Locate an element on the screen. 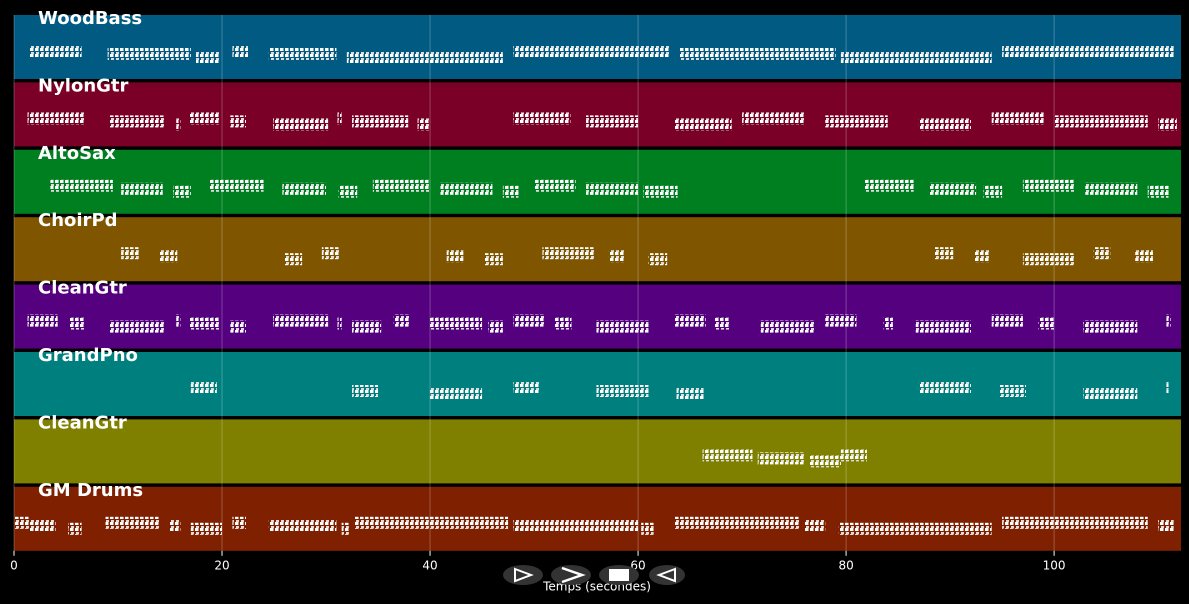  forward-icon is located at coordinates (573, 575).